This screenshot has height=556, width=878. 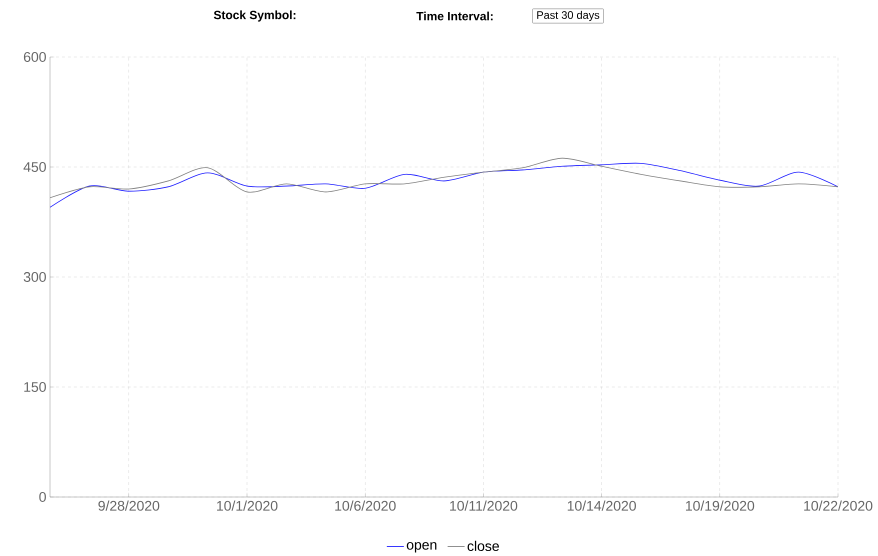 What do you see at coordinates (421, 547) in the screenshot?
I see `legend-label: open` at bounding box center [421, 547].